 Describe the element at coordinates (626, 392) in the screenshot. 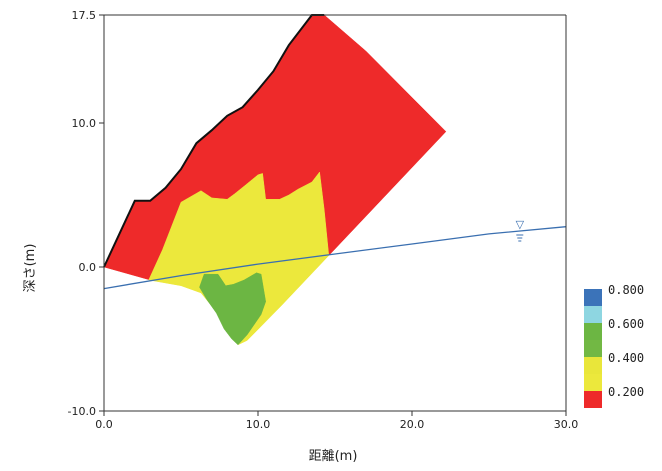

I see `legend-label: 0.200` at that location.